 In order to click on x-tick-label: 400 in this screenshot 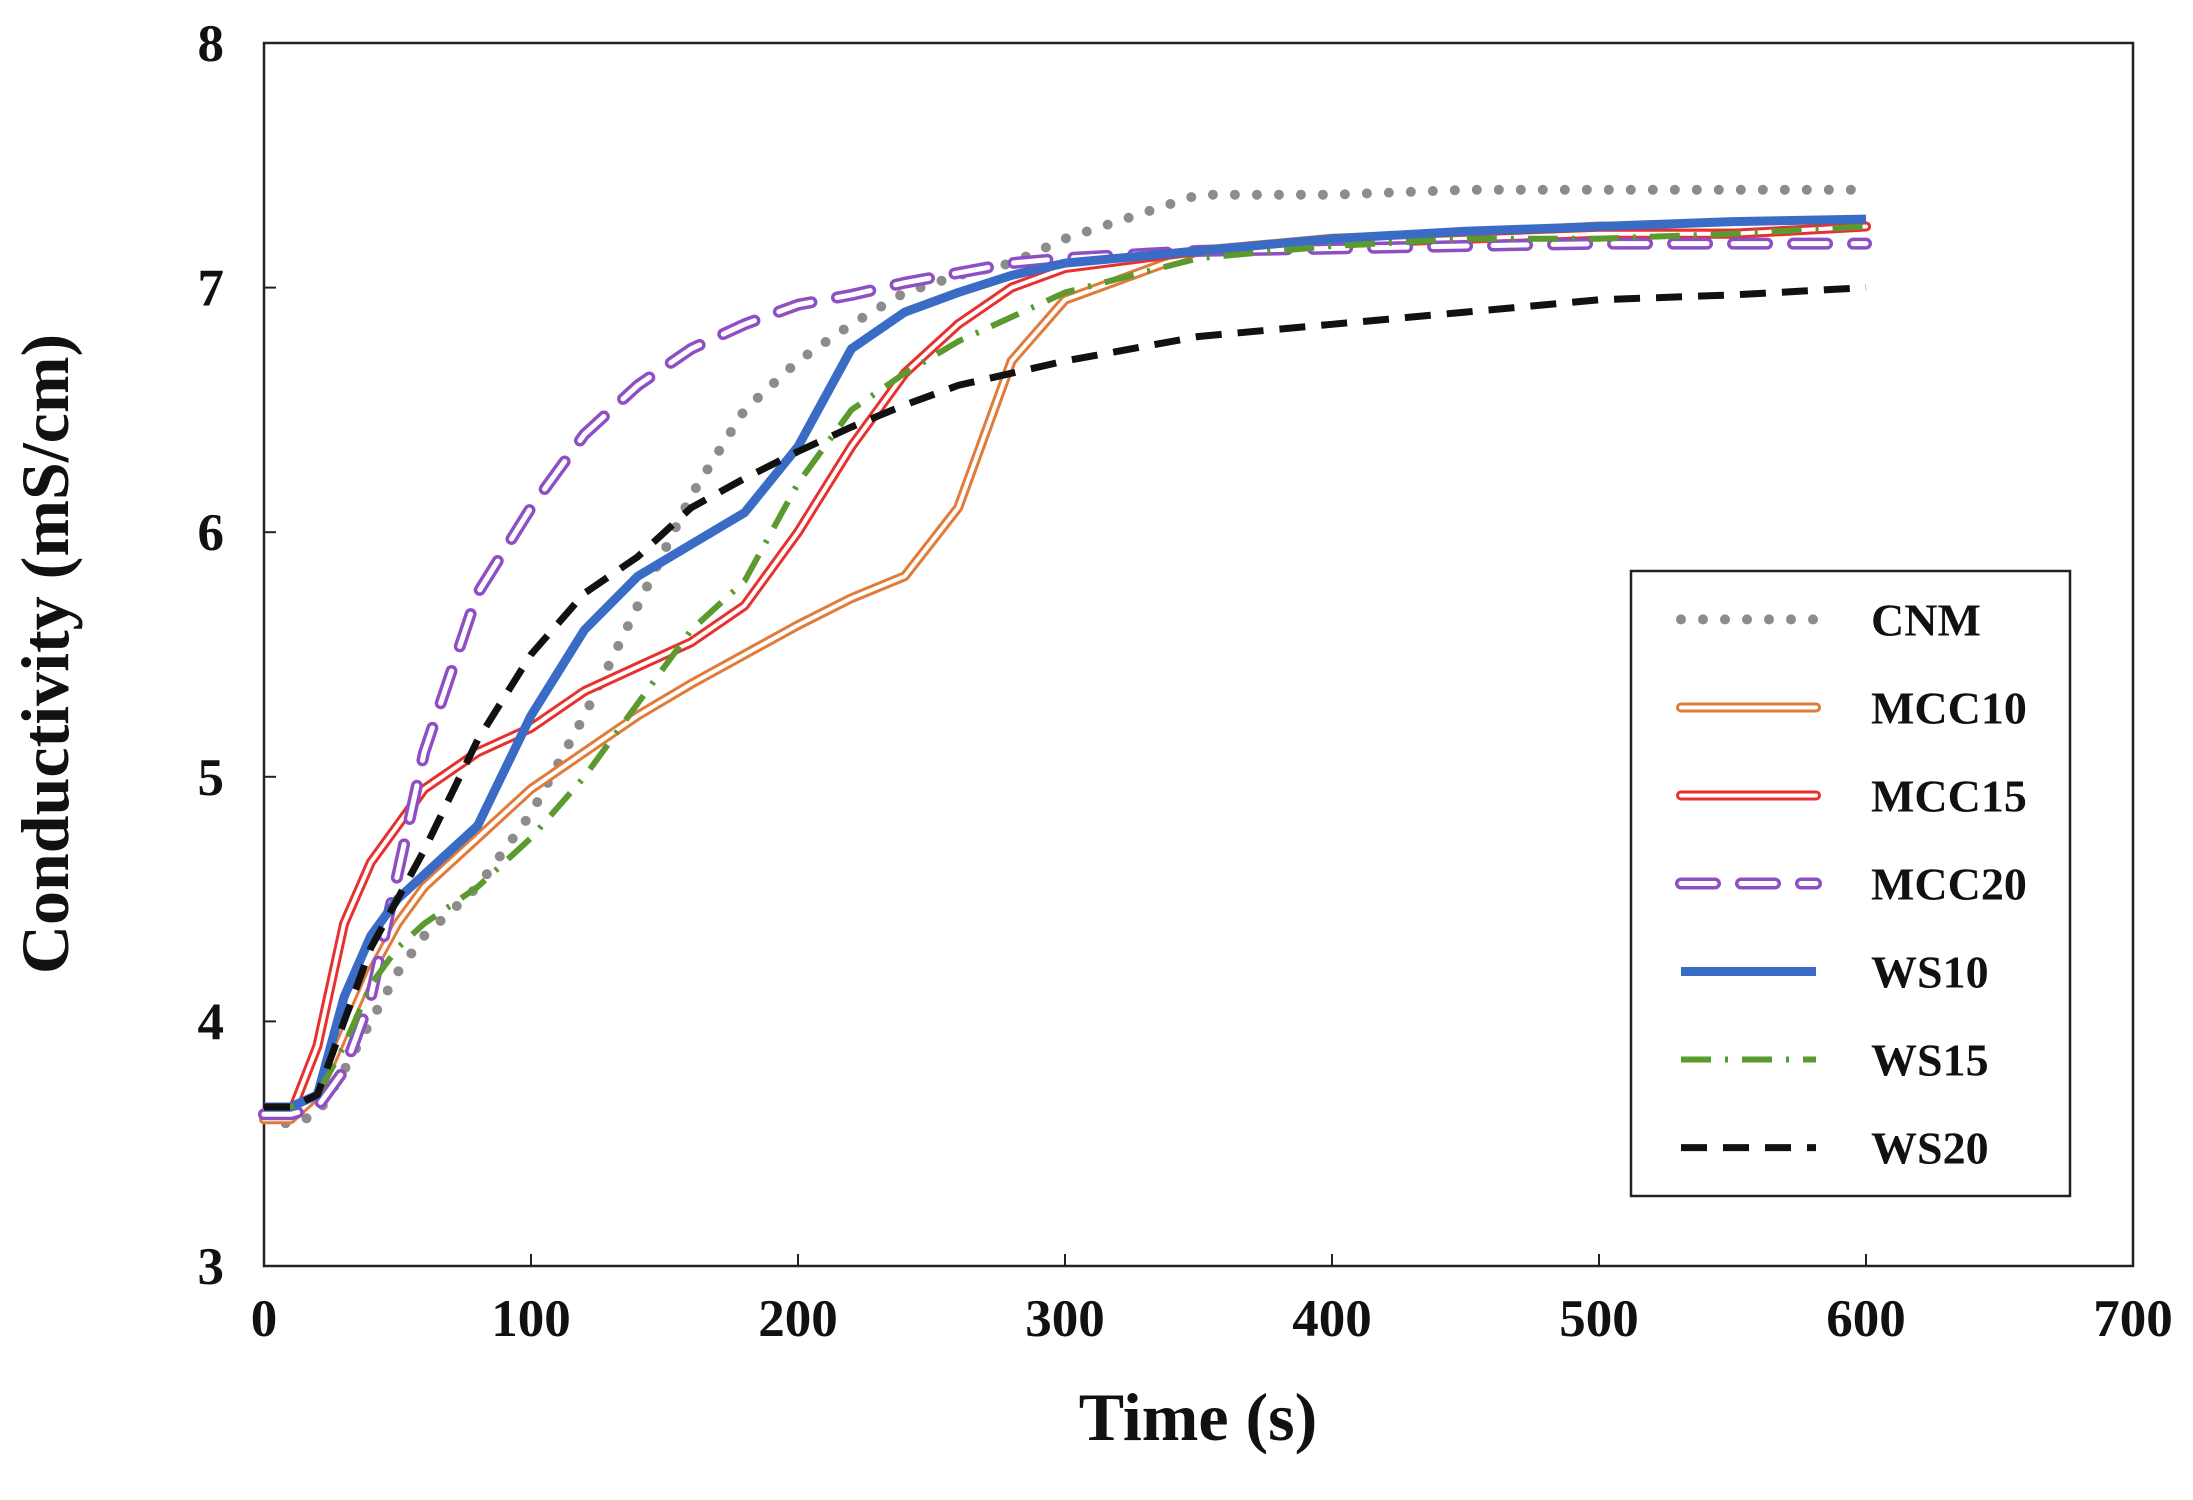, I will do `click(1332, 1319)`.